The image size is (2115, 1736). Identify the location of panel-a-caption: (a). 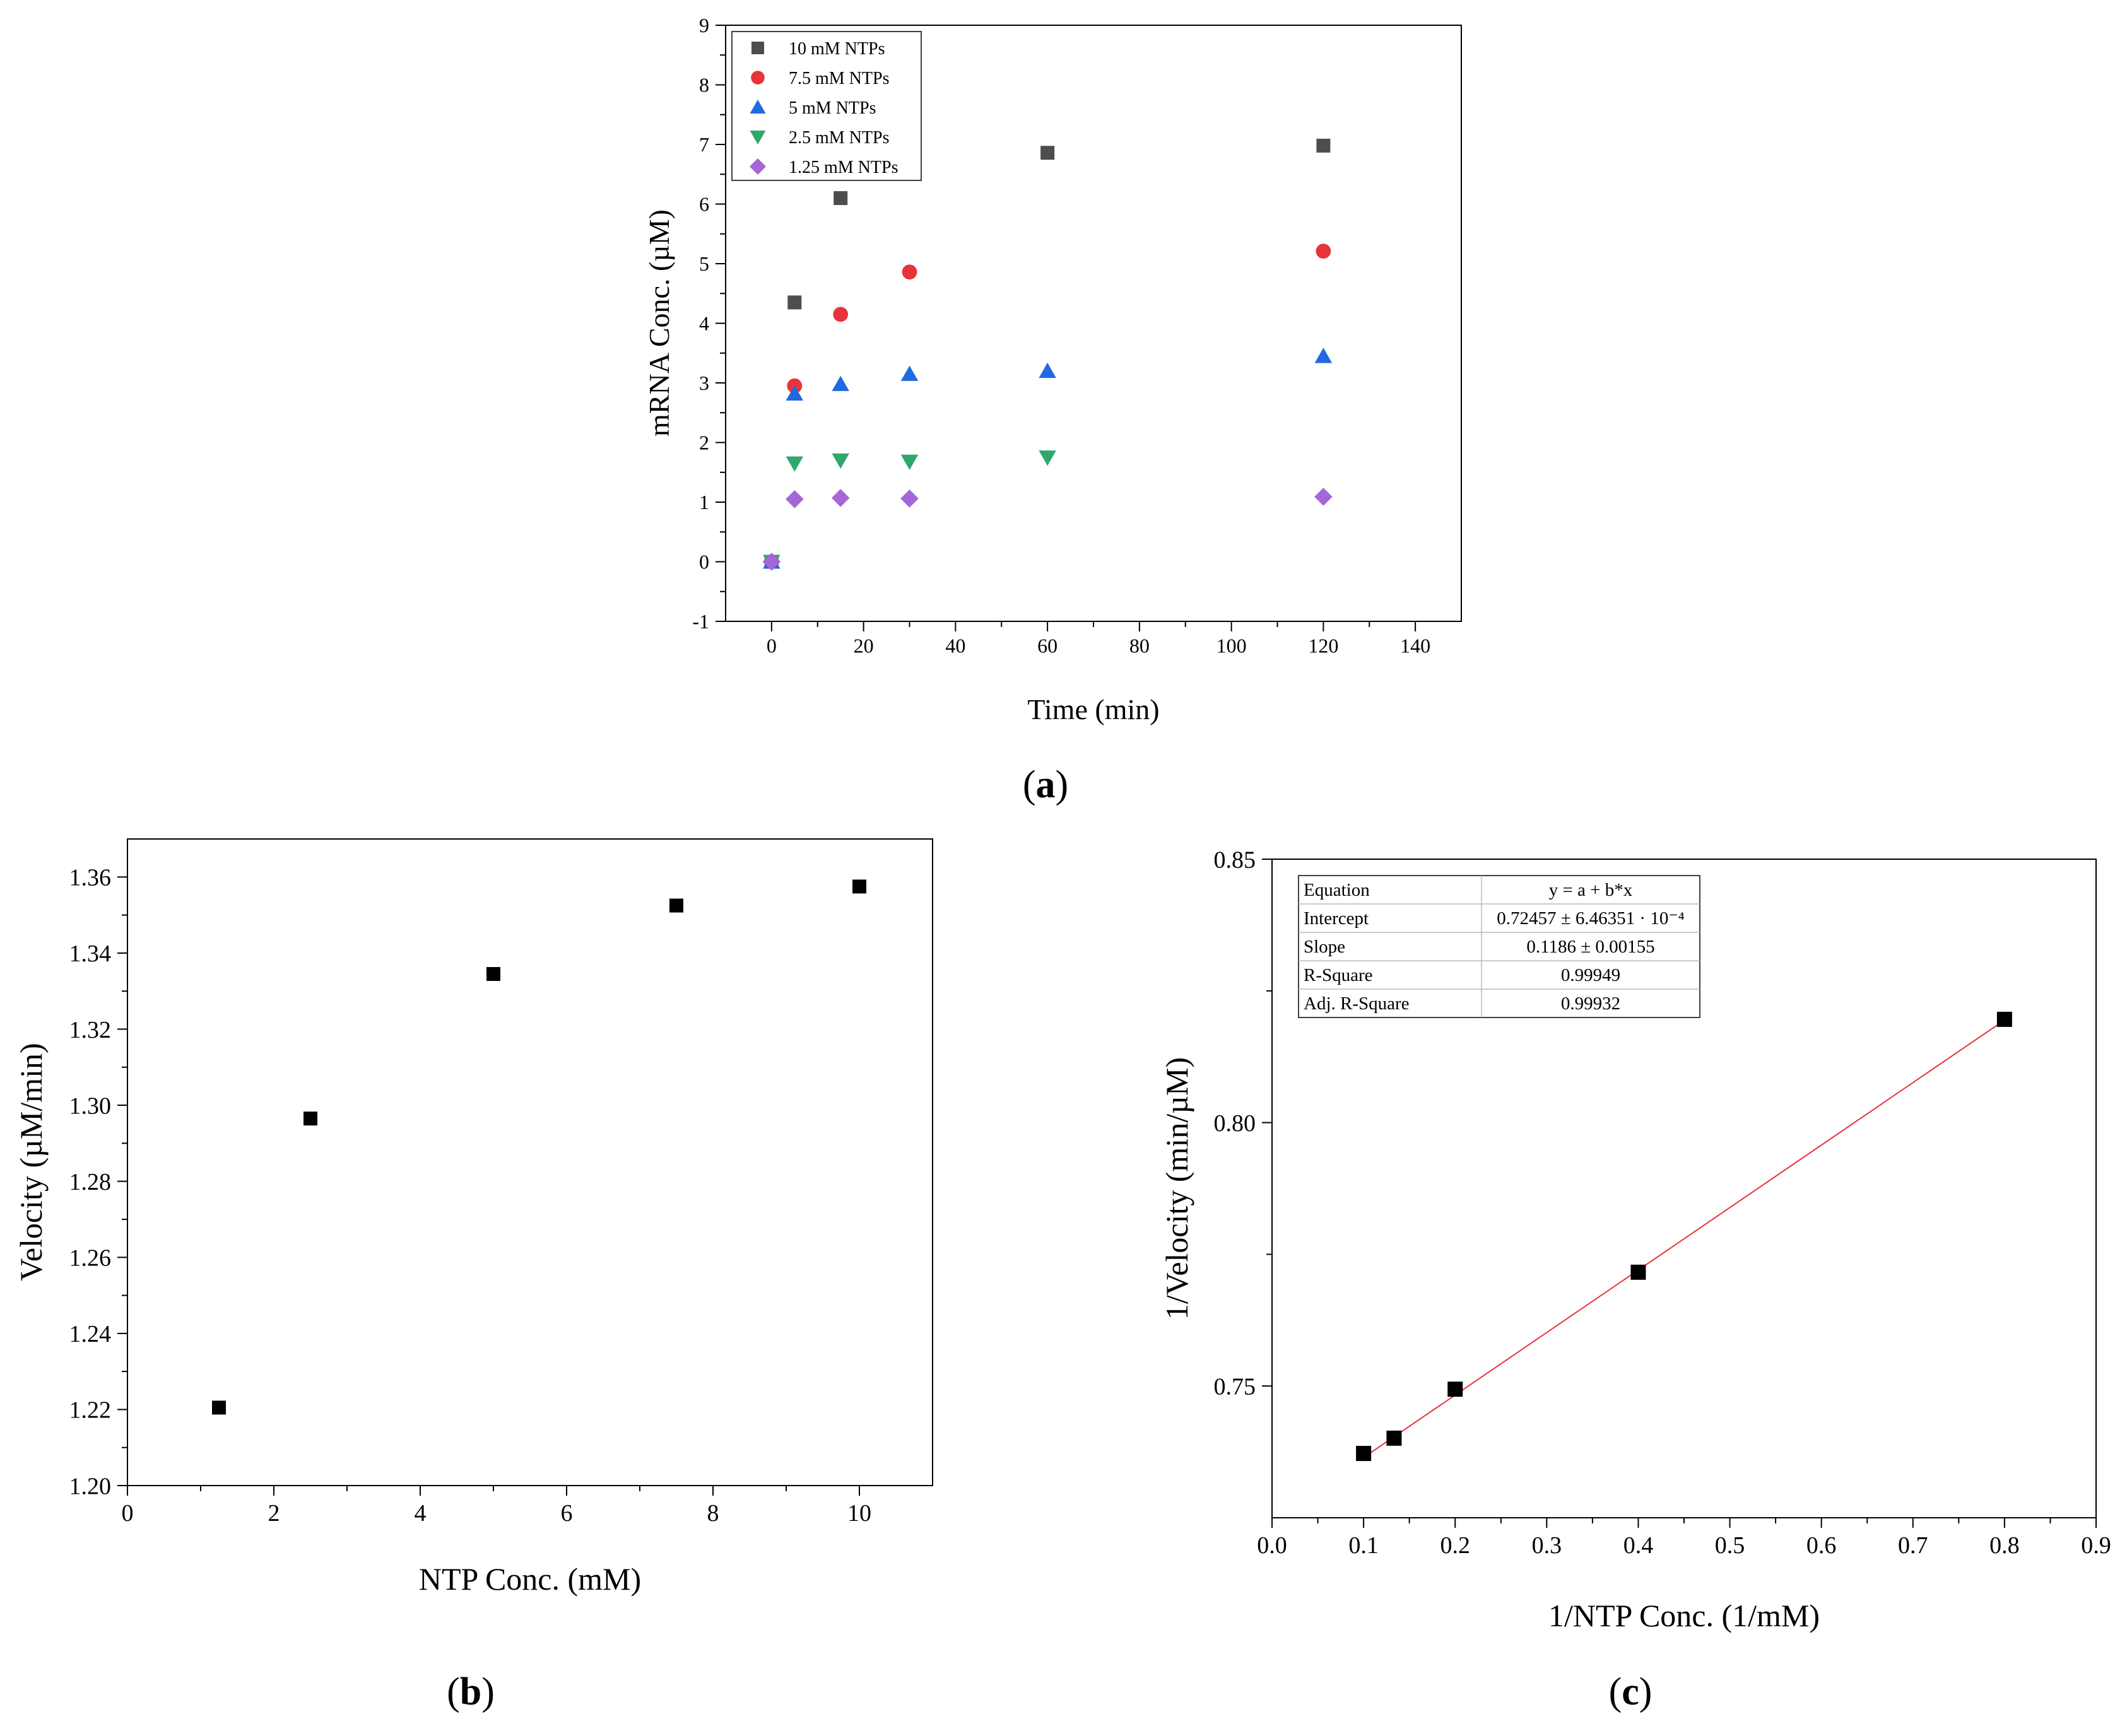
(1045, 784).